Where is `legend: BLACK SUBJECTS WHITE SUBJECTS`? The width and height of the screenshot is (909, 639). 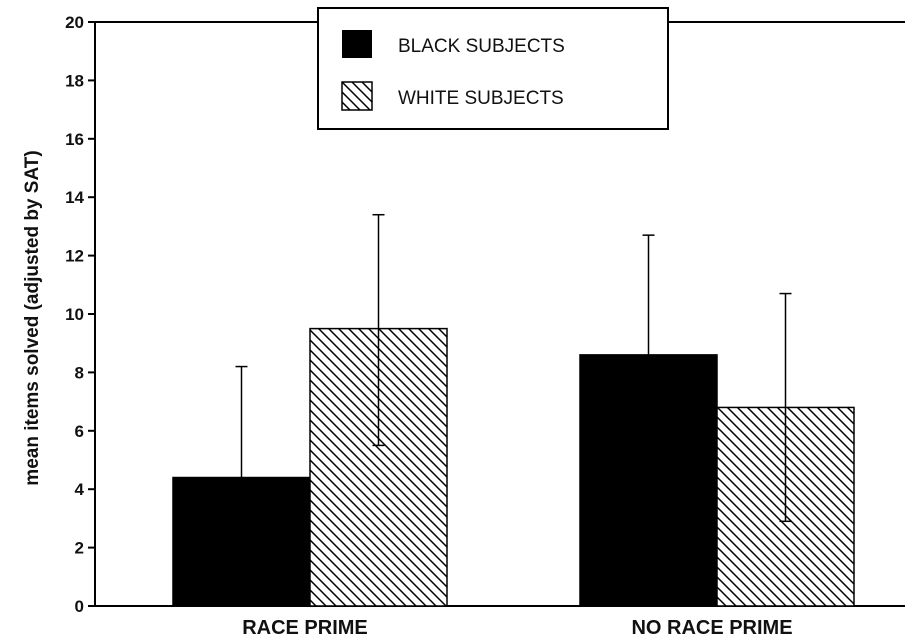 legend: BLACK SUBJECTS WHITE SUBJECTS is located at coordinates (493, 68).